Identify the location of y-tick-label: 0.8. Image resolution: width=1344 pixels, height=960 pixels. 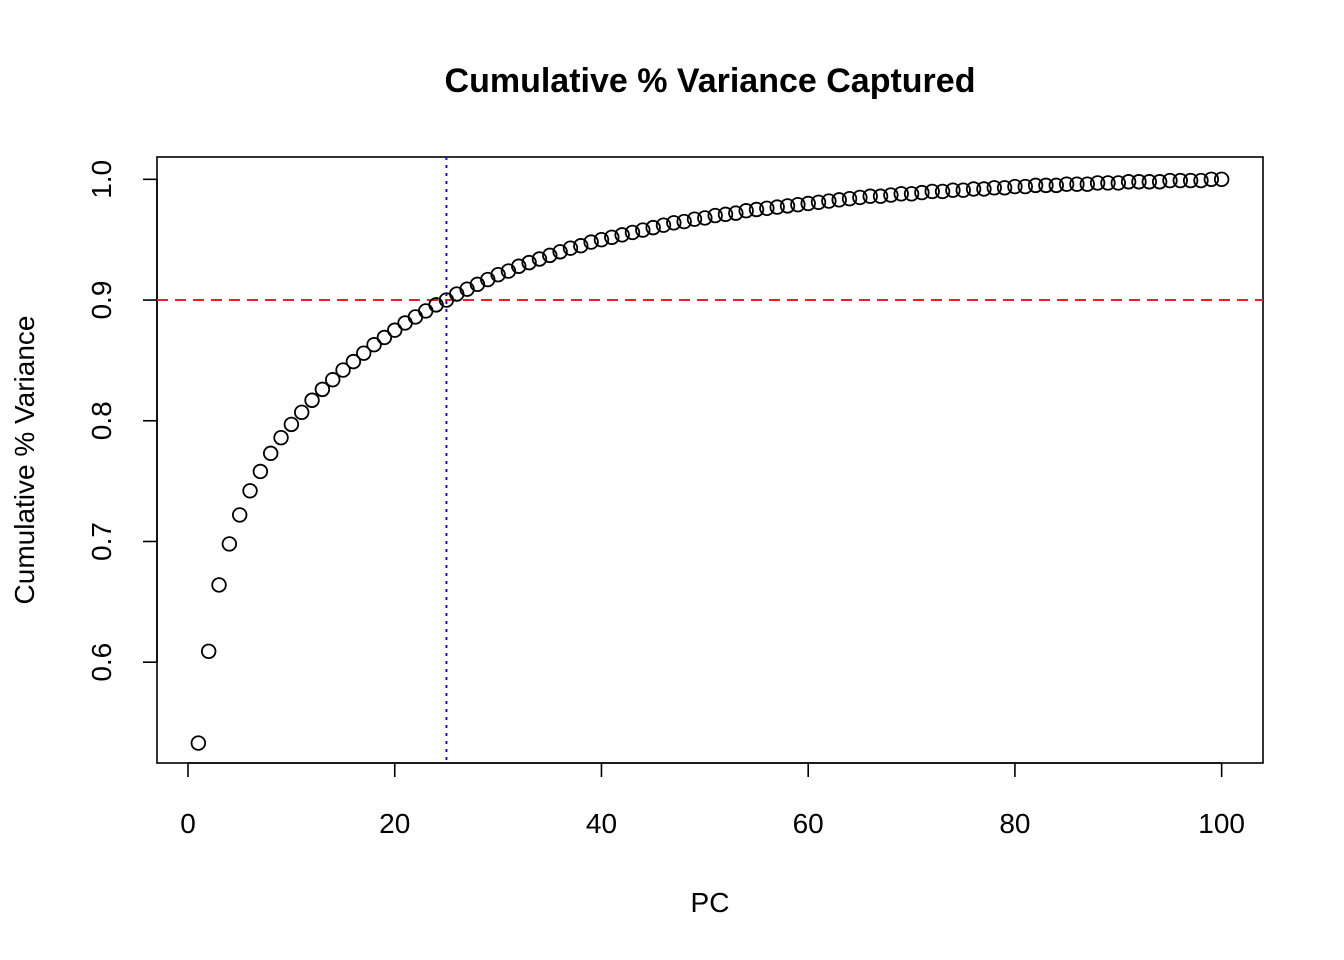
(101, 420).